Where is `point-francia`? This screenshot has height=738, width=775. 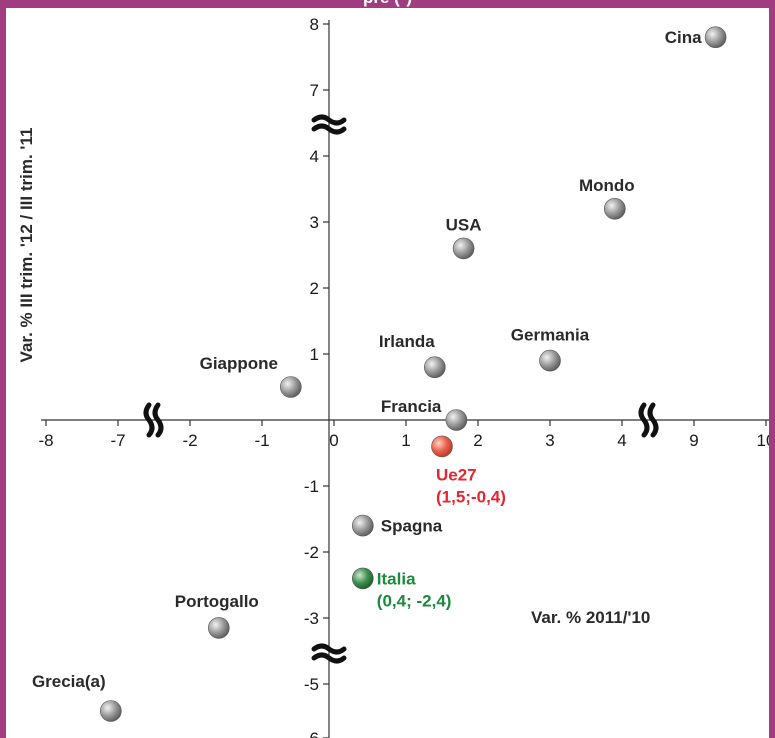
point-francia is located at coordinates (456, 420).